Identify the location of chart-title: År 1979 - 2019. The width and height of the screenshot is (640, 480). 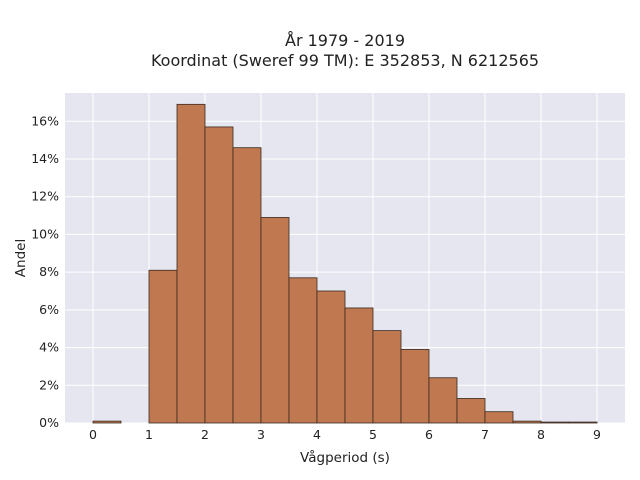
(345, 40).